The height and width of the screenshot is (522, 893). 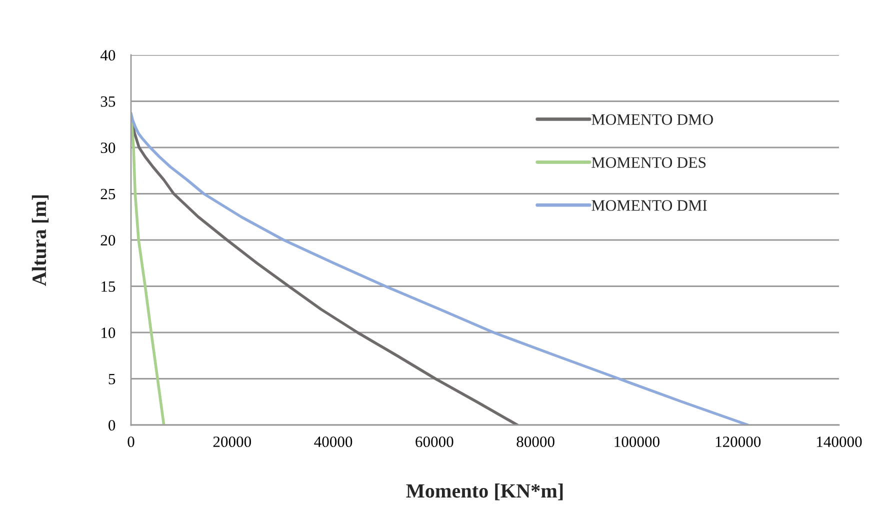 What do you see at coordinates (131, 442) in the screenshot?
I see `x-tick-label: 0` at bounding box center [131, 442].